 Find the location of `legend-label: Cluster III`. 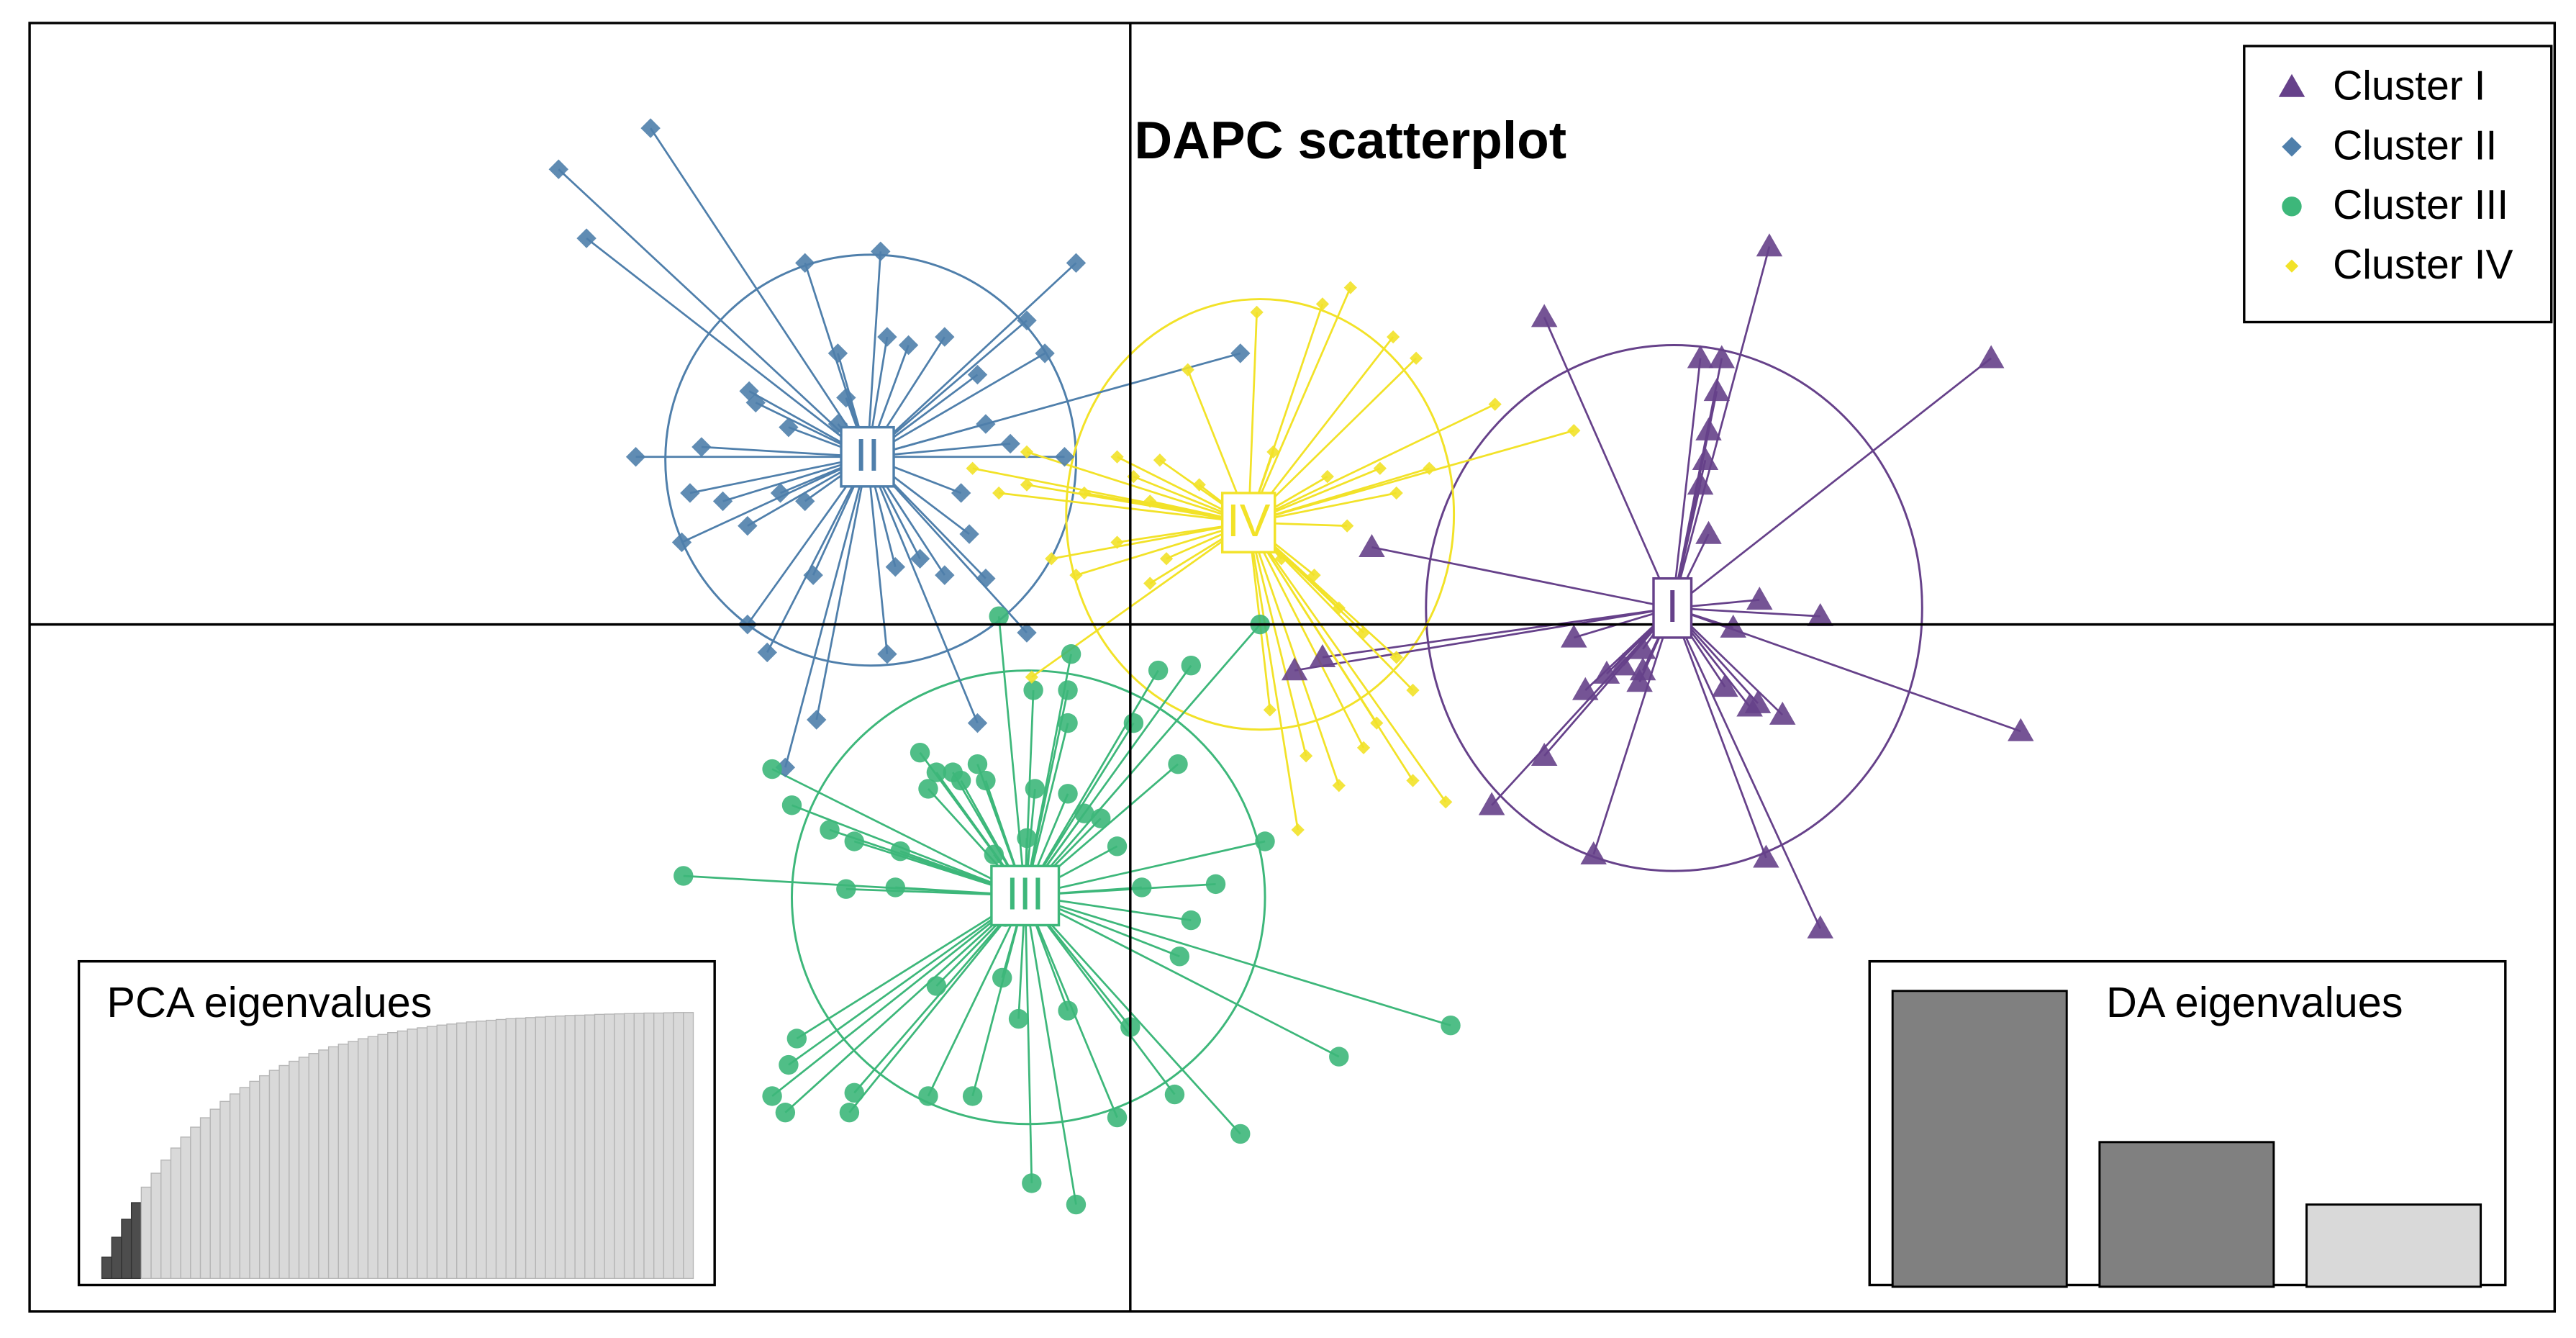

legend-label: Cluster III is located at coordinates (2420, 205).